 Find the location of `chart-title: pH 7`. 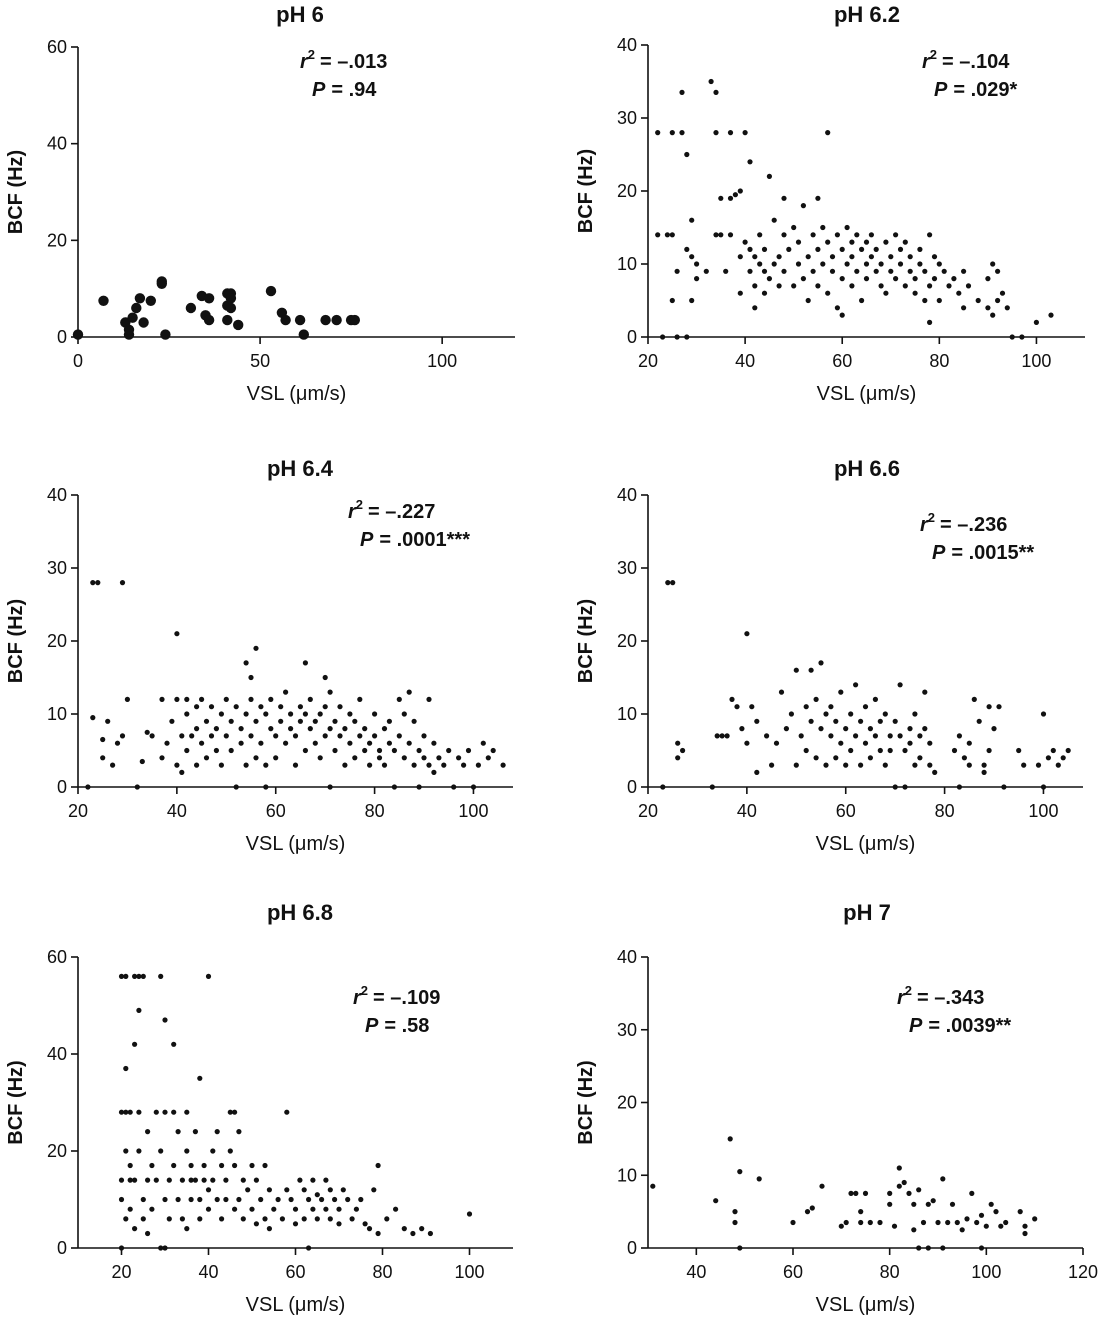

chart-title: pH 7 is located at coordinates (867, 912).